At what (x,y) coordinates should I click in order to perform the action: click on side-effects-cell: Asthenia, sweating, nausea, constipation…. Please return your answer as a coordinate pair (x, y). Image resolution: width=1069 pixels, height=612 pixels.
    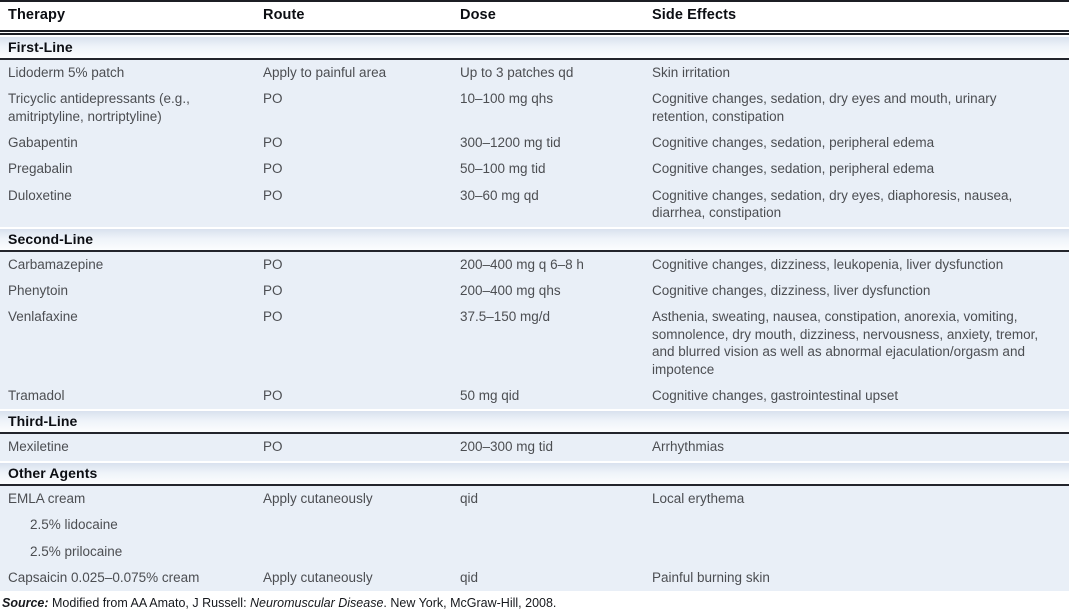
    Looking at the image, I should click on (845, 343).